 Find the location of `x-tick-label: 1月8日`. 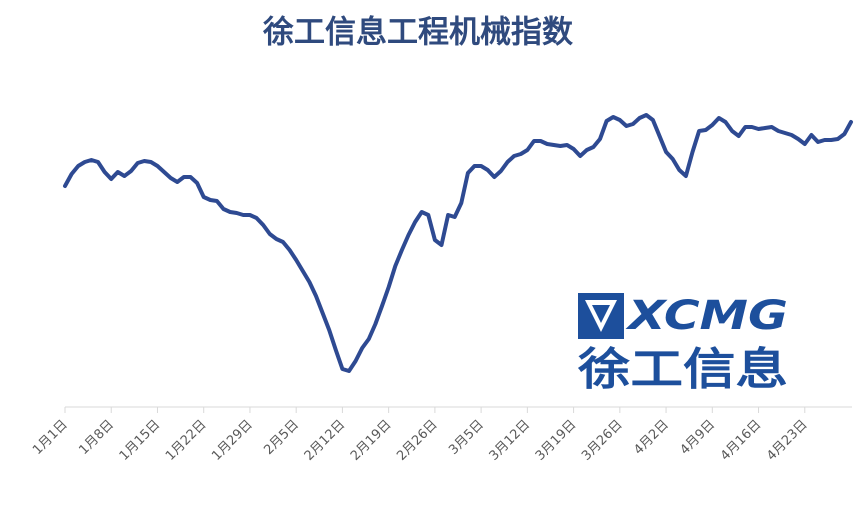

x-tick-label: 1月8日 is located at coordinates (96, 437).